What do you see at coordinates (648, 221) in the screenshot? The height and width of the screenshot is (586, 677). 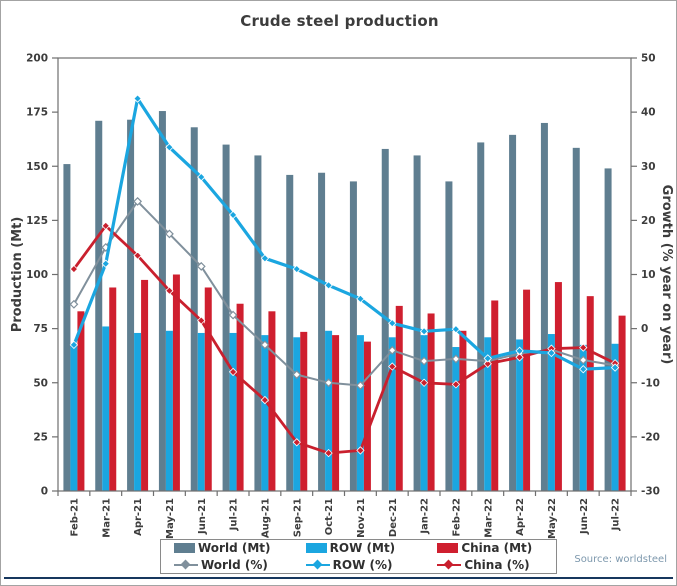 I see `y-right-tick-label: 20` at bounding box center [648, 221].